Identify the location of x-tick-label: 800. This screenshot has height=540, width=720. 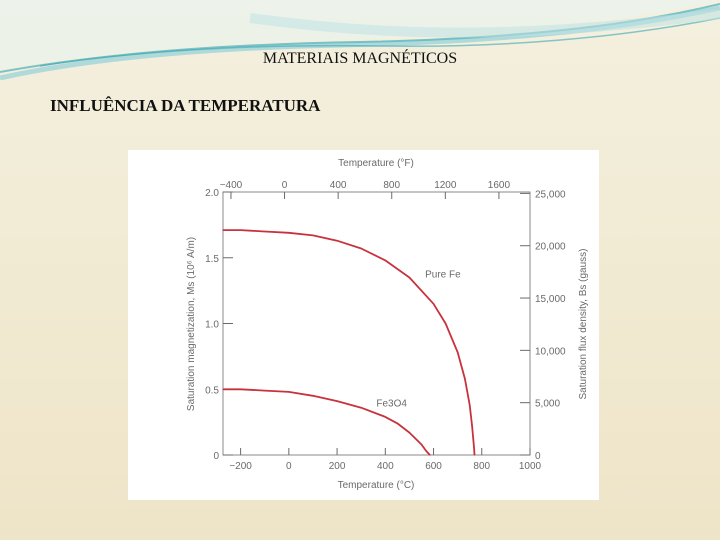
(481, 466).